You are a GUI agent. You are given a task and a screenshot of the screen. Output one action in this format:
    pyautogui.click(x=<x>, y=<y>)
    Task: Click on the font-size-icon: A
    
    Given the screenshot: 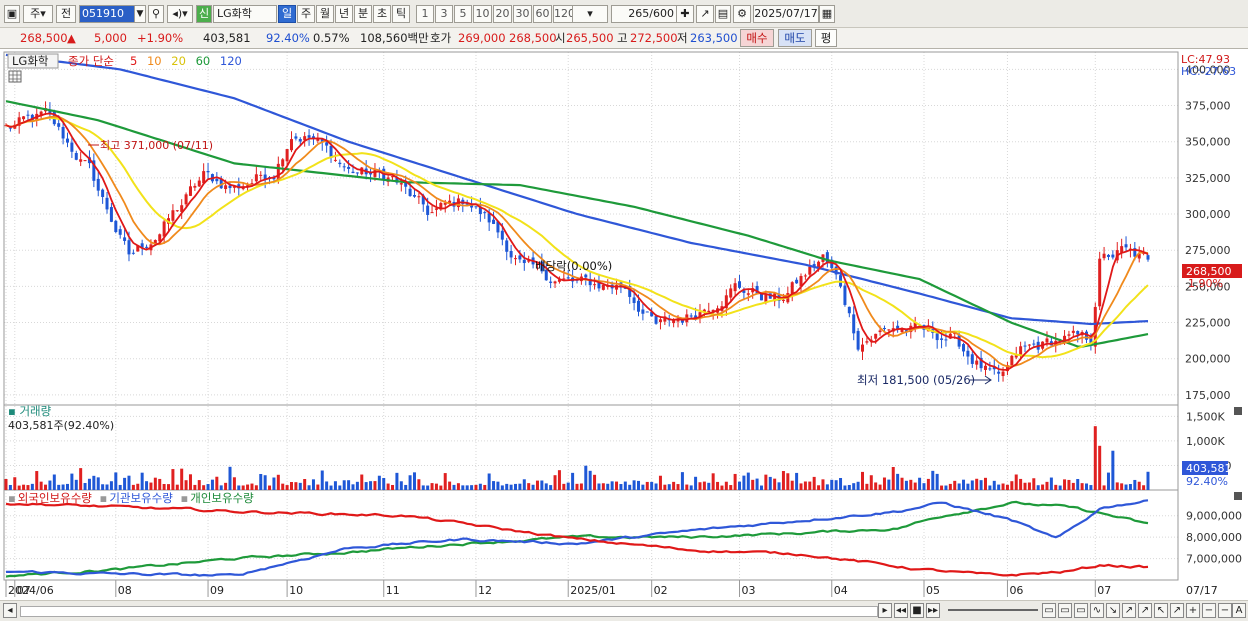 What is the action you would take?
    pyautogui.click(x=1239, y=610)
    